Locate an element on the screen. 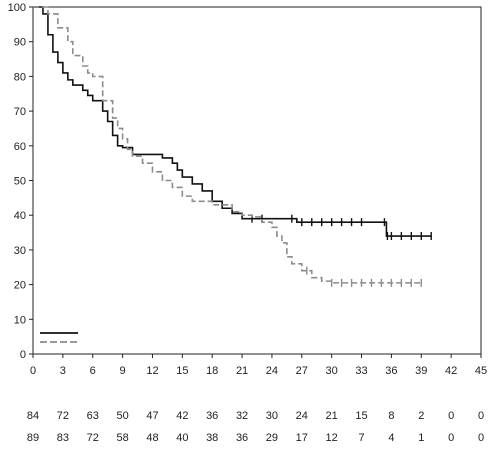 The width and height of the screenshot is (491, 452). x-tick-label: 30 is located at coordinates (332, 371).